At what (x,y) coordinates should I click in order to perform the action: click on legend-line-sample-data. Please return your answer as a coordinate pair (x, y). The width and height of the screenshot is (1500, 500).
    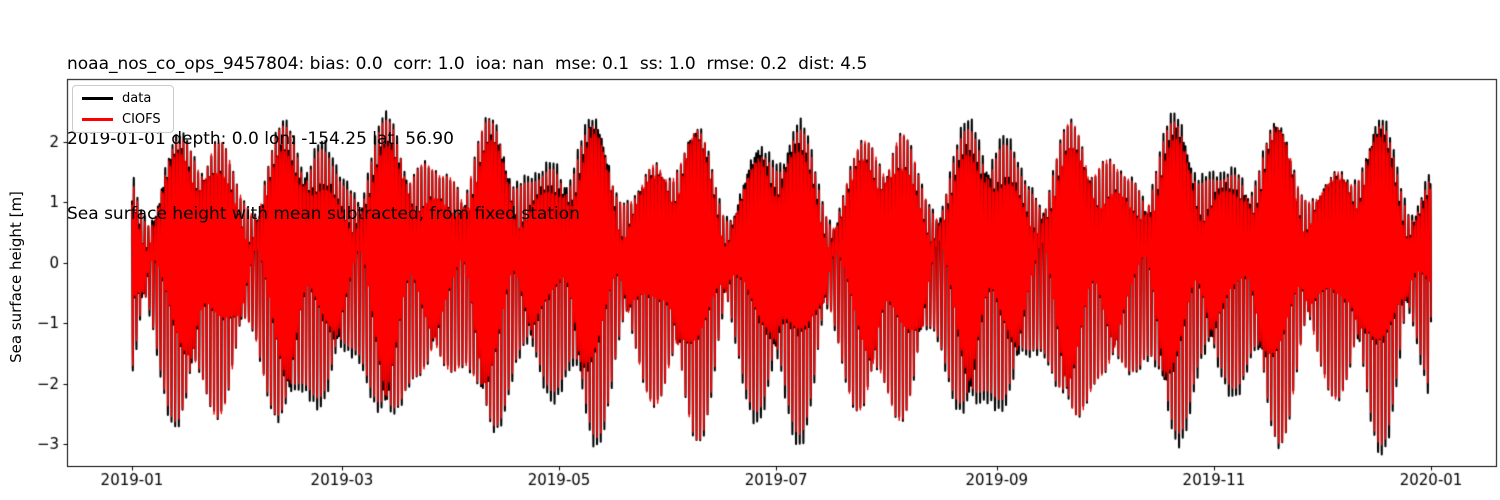
    Looking at the image, I should click on (97, 98).